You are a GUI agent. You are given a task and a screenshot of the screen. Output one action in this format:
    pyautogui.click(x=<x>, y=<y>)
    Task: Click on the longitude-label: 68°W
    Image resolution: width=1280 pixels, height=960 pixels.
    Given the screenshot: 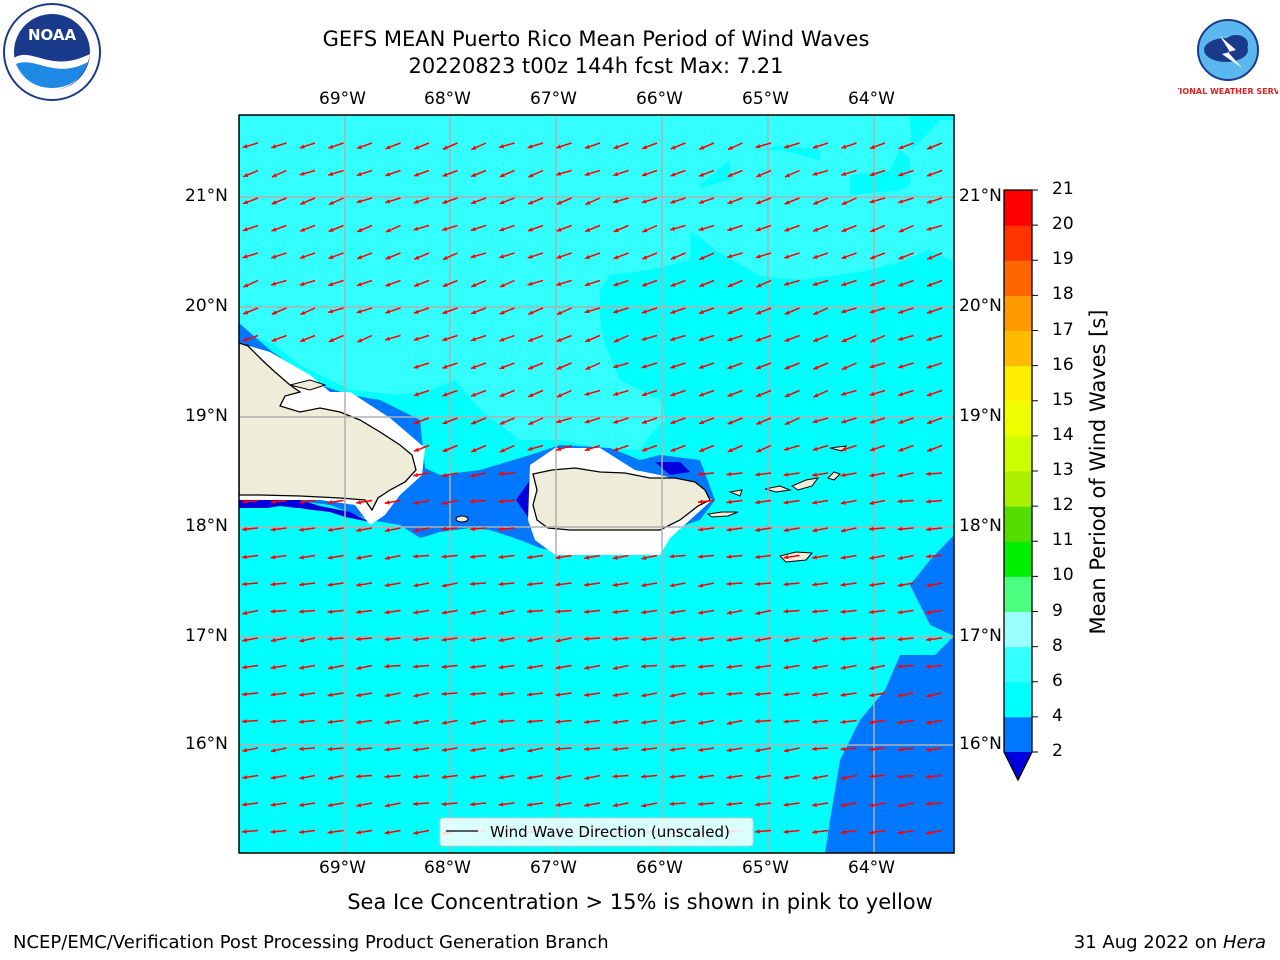 What is the action you would take?
    pyautogui.click(x=447, y=99)
    